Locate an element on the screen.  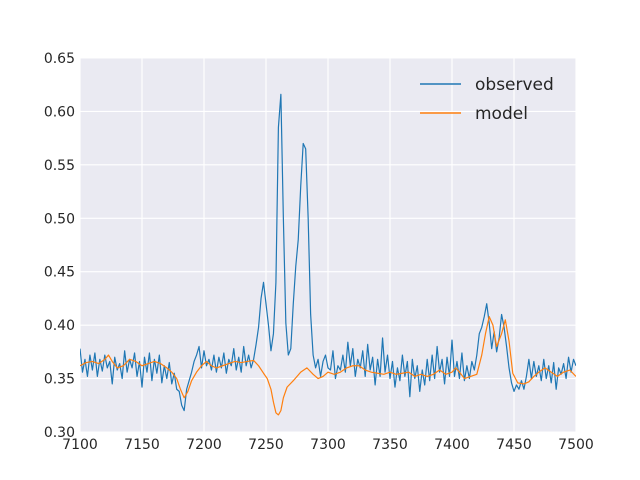
x-tick-label: 7500 is located at coordinates (576, 445).